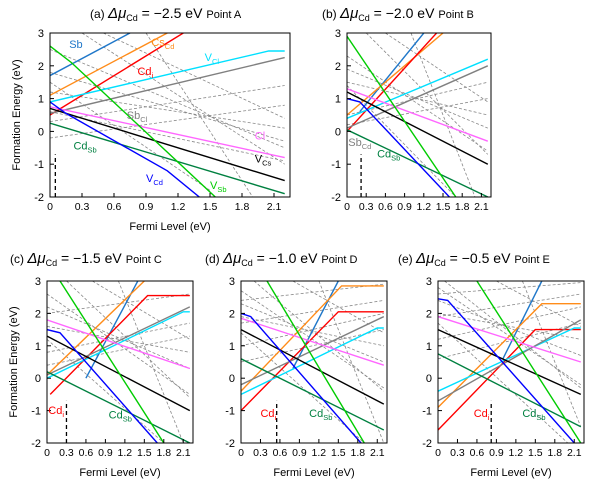  I want to click on plot-area, so click(418, 115).